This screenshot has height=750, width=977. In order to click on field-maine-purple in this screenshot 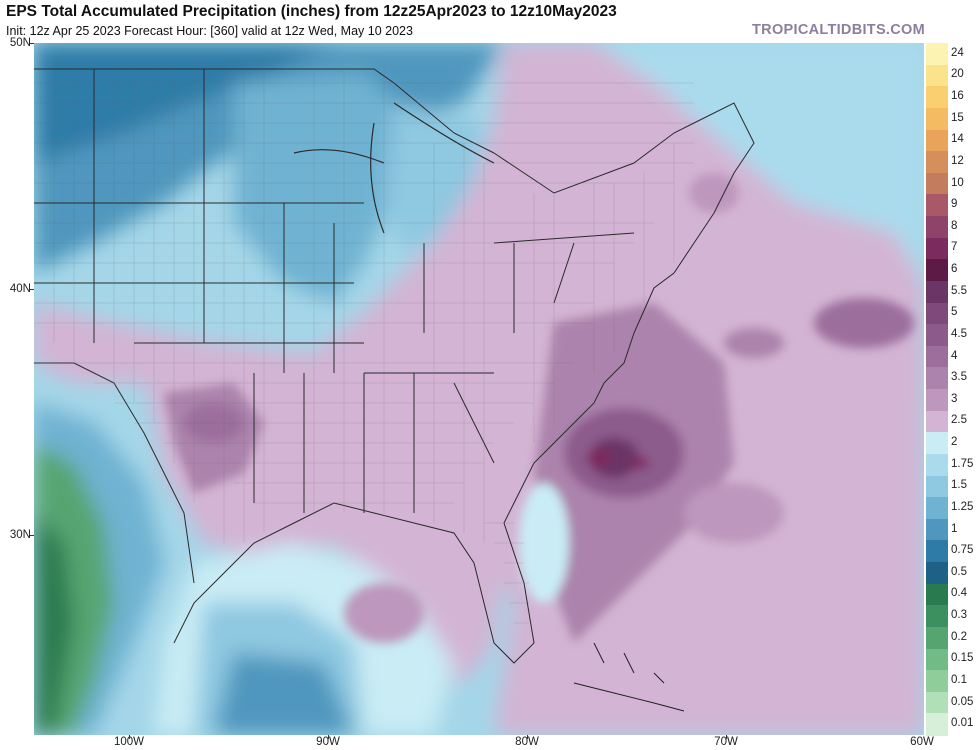, I will do `click(714, 193)`.